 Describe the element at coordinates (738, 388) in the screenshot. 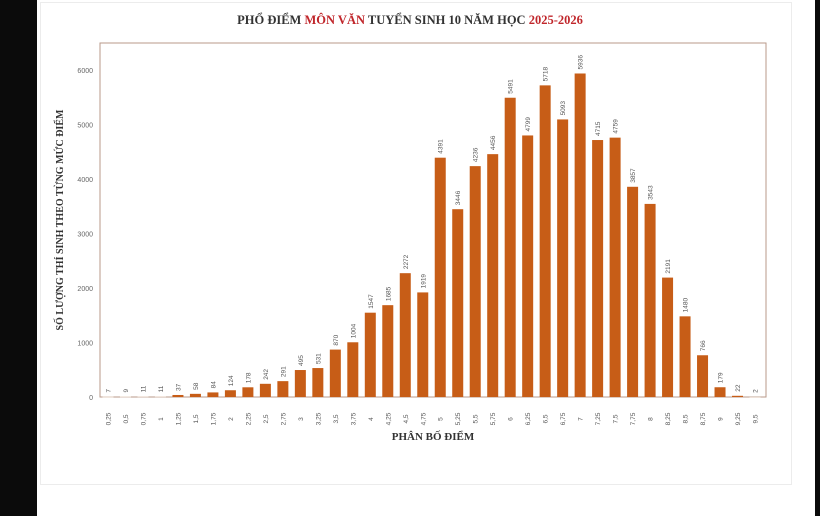

I see `data-label: 22` at that location.